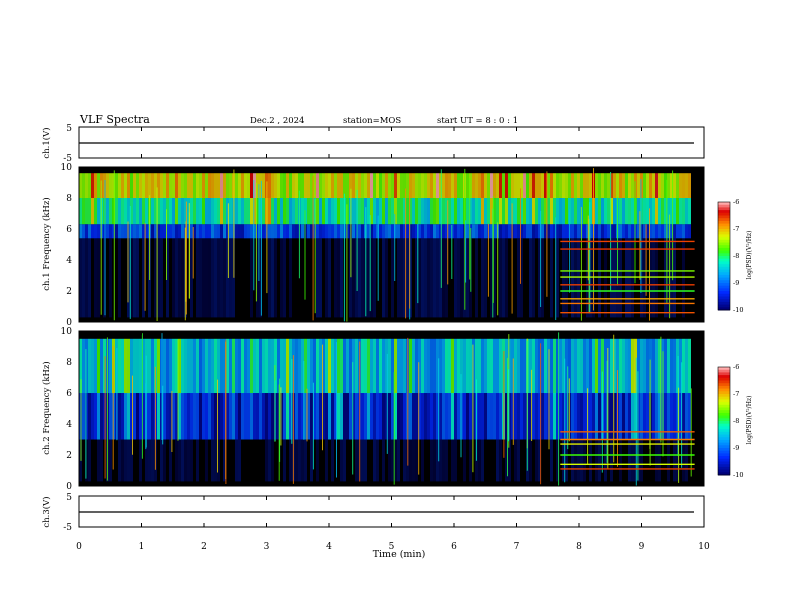 The image size is (792, 612). I want to click on colorbar-tick-label: -9, so click(736, 448).